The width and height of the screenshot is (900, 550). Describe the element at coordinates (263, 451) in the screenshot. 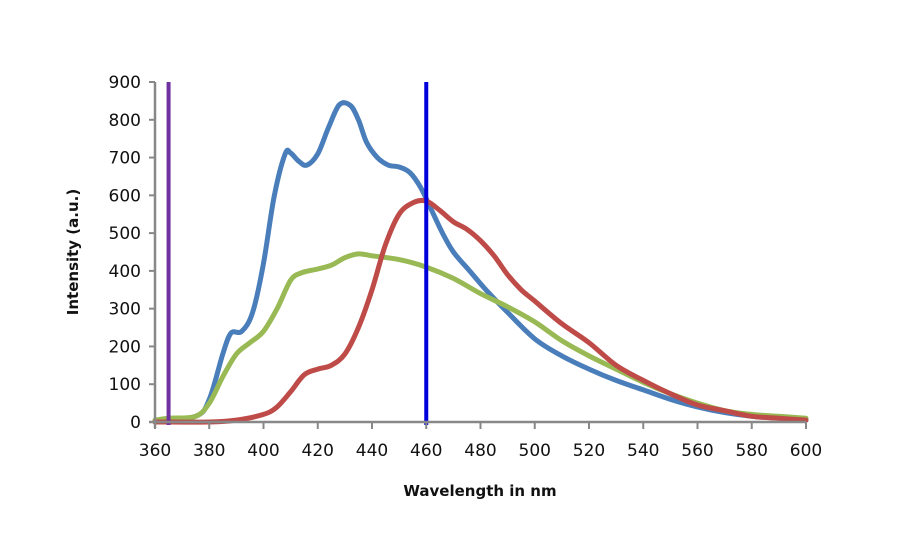

I see `x-tick-label: 400` at that location.